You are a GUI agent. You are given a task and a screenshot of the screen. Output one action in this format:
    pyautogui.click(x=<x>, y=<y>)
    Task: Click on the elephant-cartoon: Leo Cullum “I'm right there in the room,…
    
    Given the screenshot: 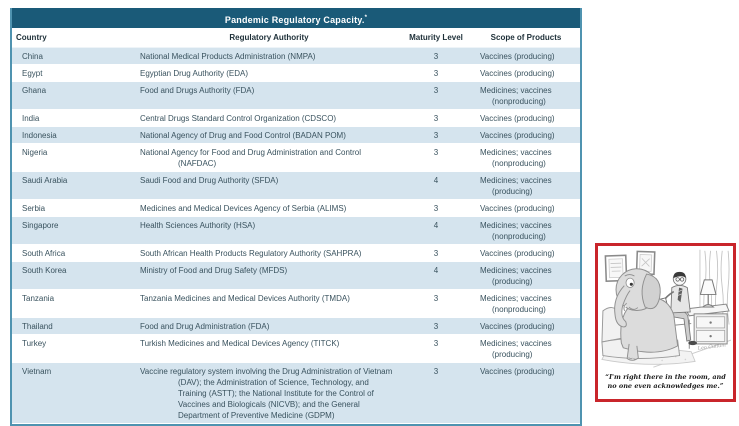 What is the action you would take?
    pyautogui.click(x=665, y=322)
    